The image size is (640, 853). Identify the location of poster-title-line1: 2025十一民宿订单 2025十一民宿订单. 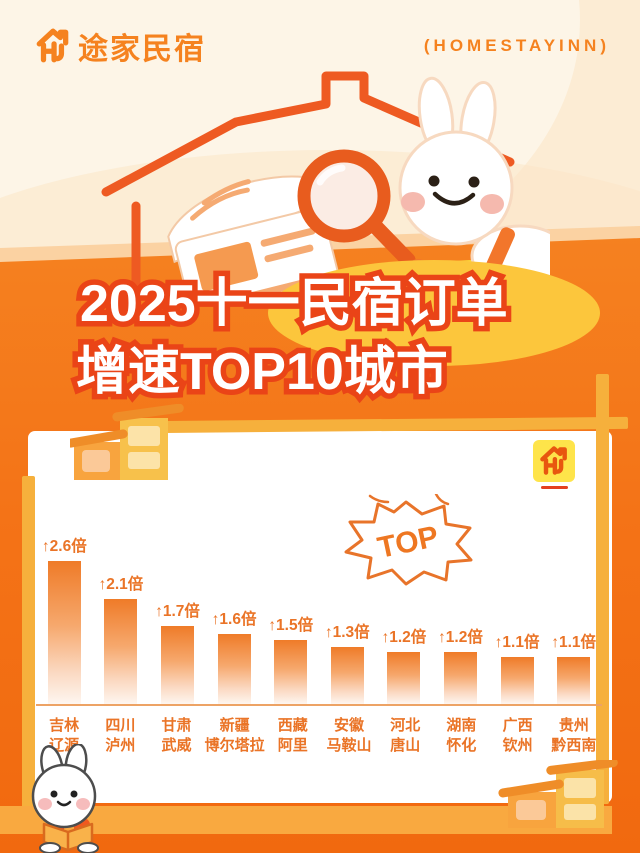
(294, 304).